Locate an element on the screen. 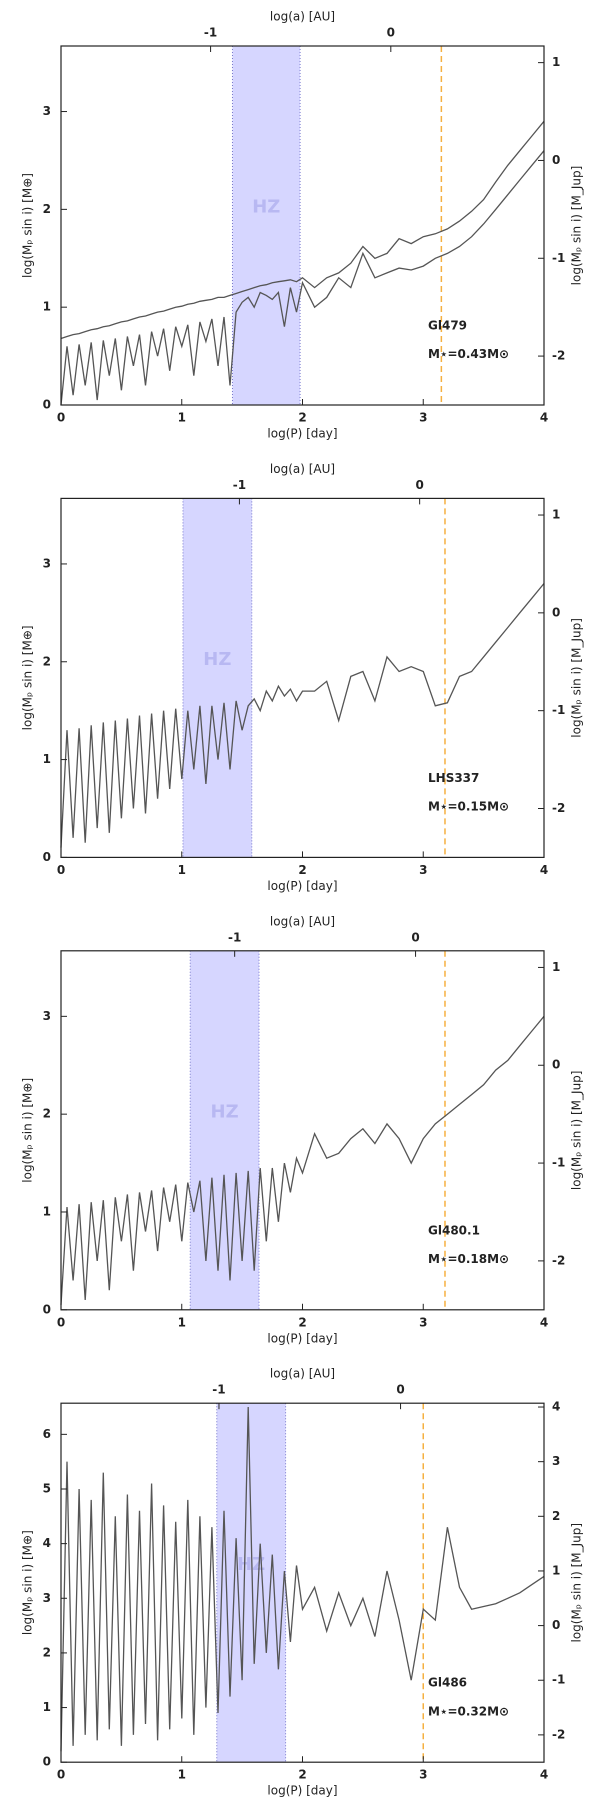 The height and width of the screenshot is (1799, 600). y-tick-label: 6 is located at coordinates (47, 1434).